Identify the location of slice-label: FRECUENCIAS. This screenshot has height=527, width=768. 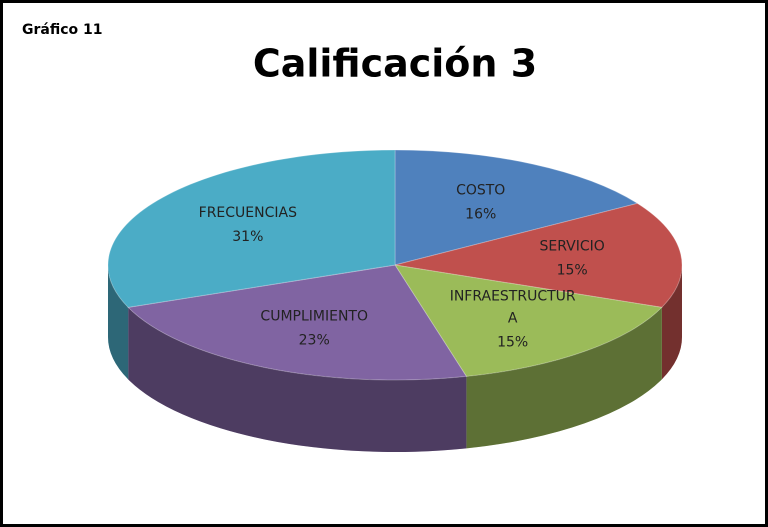
(248, 213).